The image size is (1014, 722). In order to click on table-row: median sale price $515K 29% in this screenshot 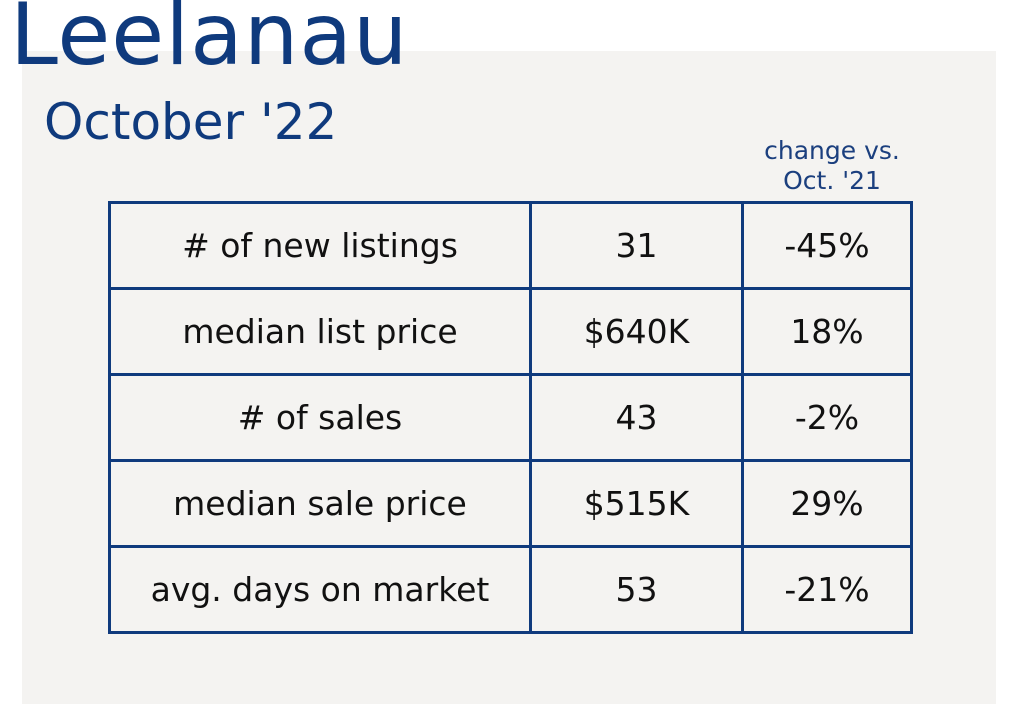, I will do `click(510, 503)`.